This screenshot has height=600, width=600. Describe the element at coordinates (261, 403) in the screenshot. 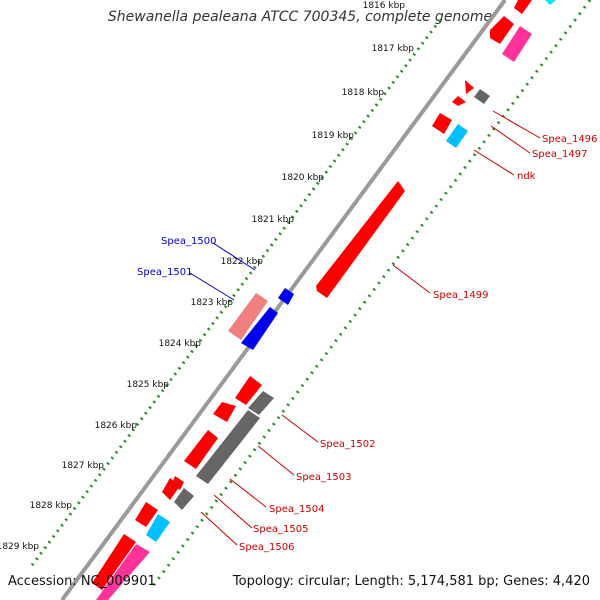

I see `gene-spea-1502-grey` at that location.